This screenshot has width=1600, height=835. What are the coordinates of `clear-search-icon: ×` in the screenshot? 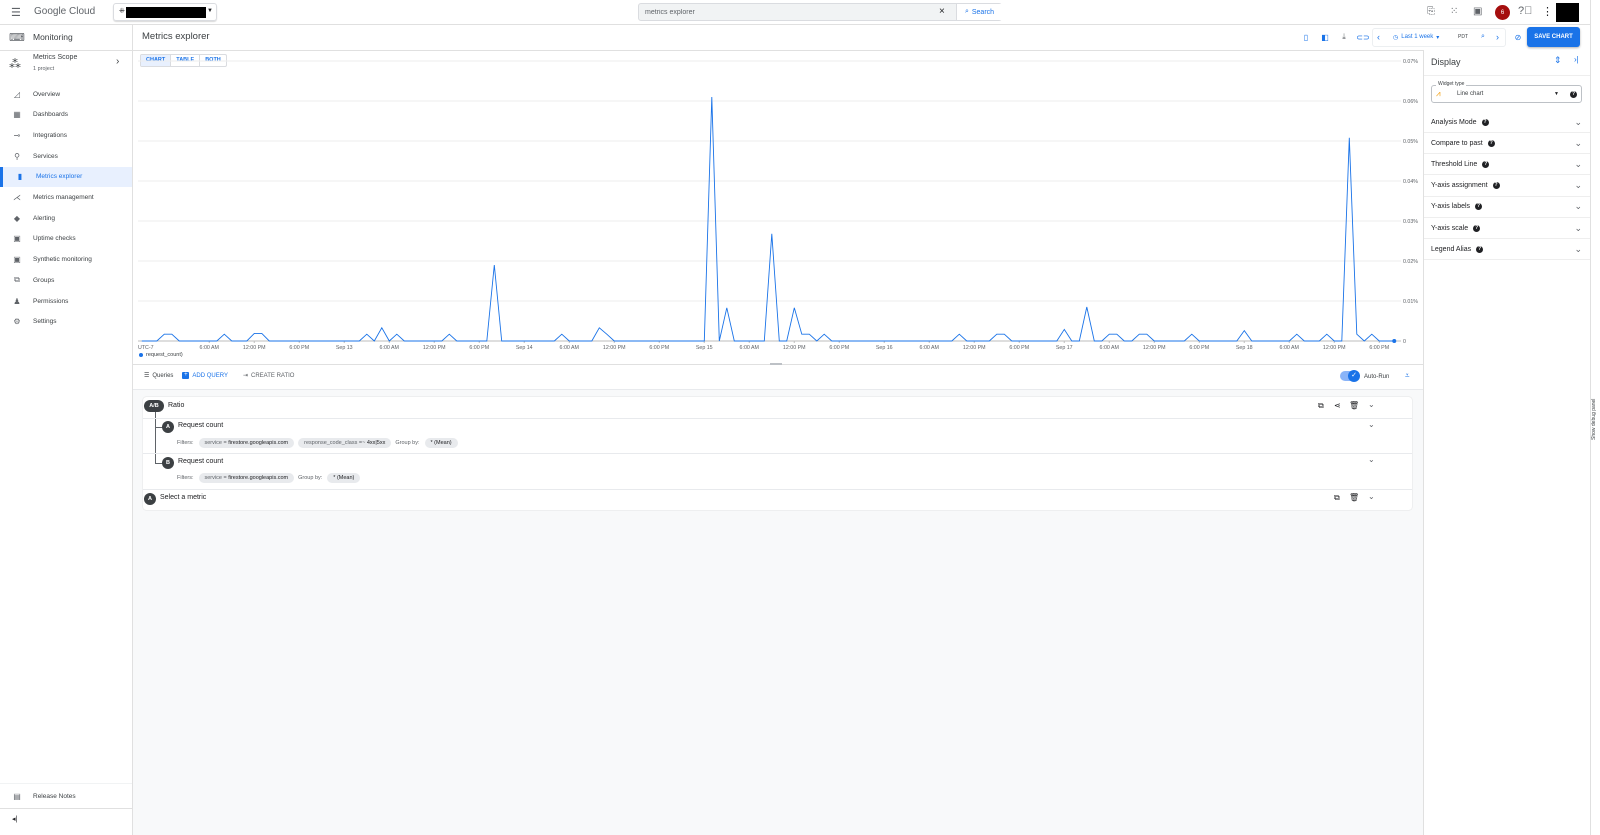 It's located at (942, 11).